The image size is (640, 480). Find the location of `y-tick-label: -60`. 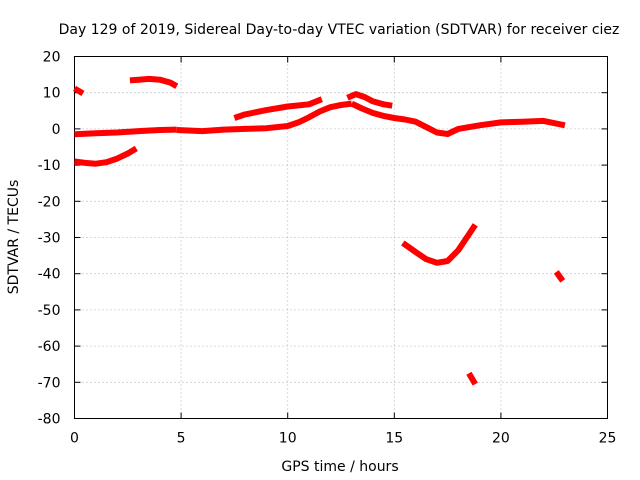

y-tick-label: -60 is located at coordinates (49, 347).